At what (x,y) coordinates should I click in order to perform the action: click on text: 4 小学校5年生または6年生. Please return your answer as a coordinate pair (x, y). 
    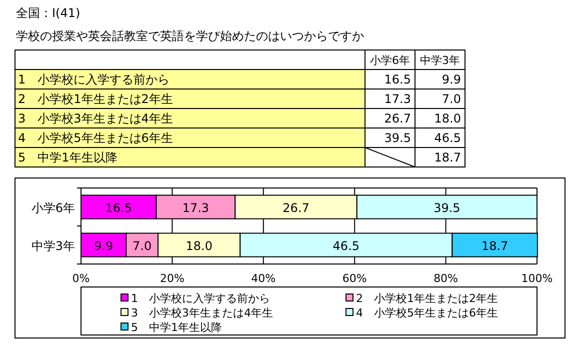
    Looking at the image, I should click on (95, 138).